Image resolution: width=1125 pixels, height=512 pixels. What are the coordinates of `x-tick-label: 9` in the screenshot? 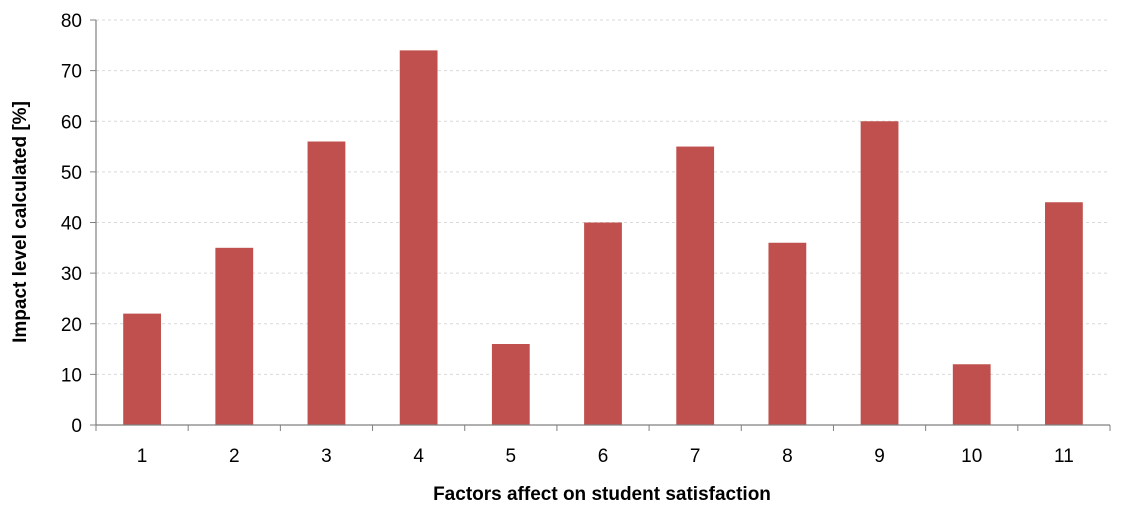 It's located at (879, 456).